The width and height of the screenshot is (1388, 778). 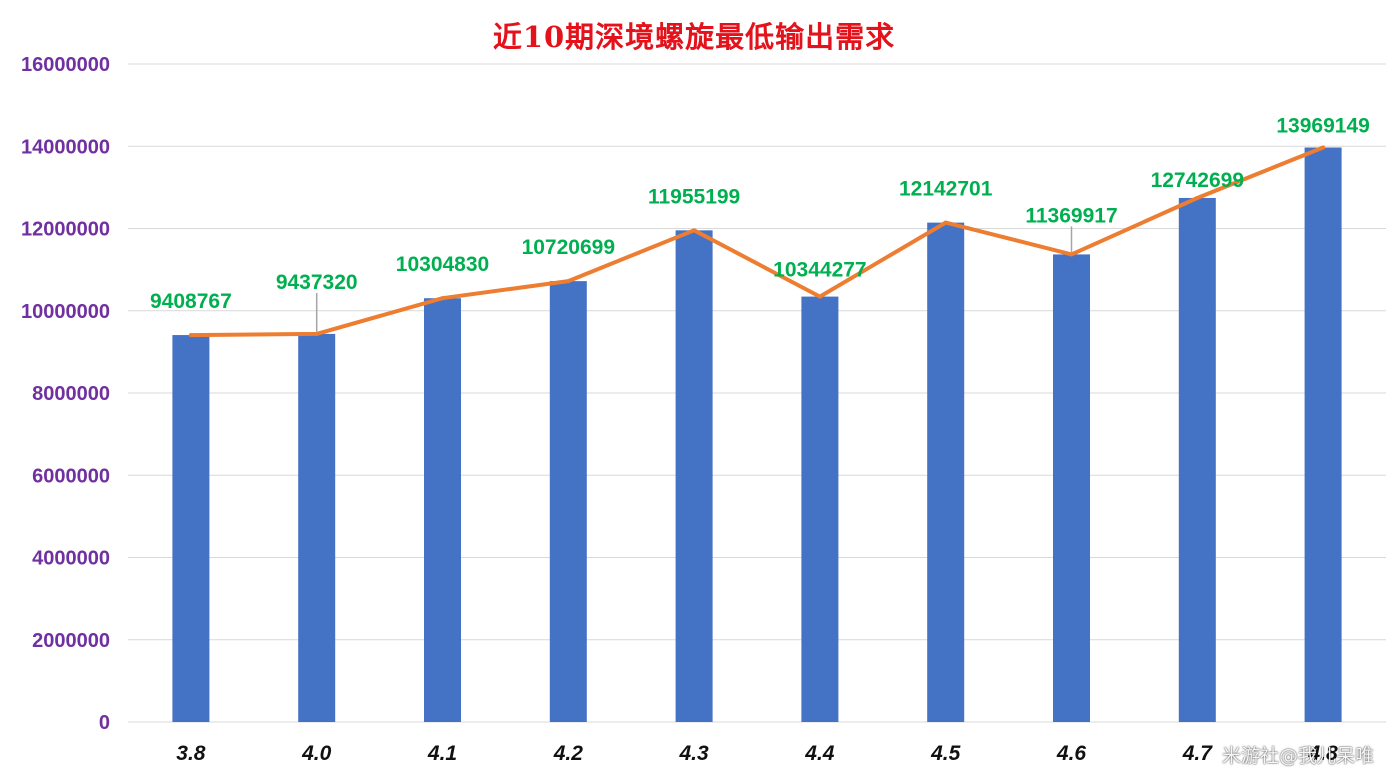 I want to click on x-tick-label: 4.1, so click(x=442, y=753).